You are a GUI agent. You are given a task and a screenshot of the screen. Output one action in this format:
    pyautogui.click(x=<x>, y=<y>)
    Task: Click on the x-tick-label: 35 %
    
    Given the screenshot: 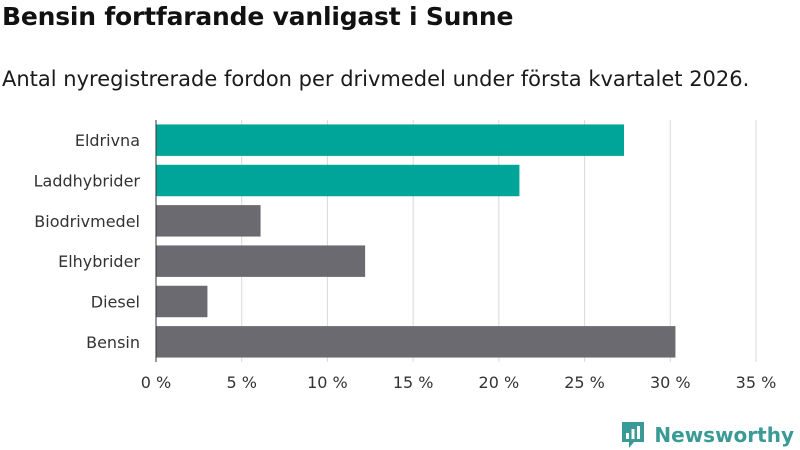 What is the action you would take?
    pyautogui.click(x=756, y=382)
    